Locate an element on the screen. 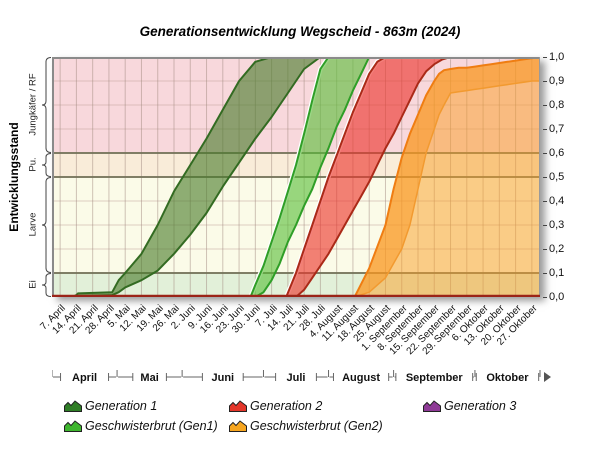 This screenshot has width=600, height=450. month-label: Juli is located at coordinates (296, 378).